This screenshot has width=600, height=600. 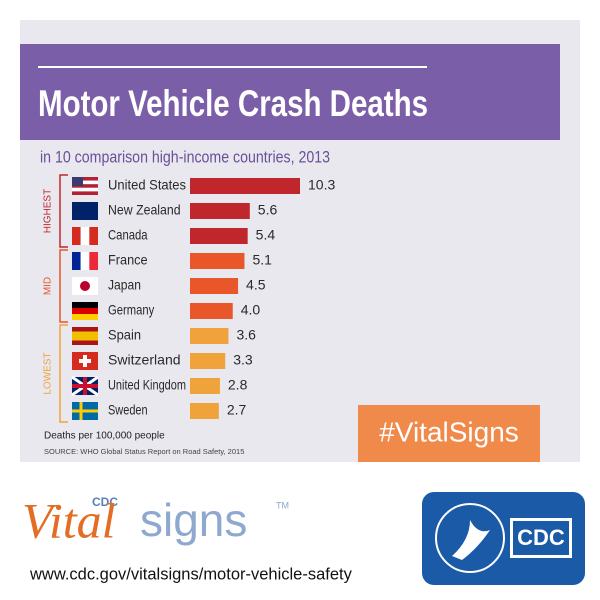 I want to click on cdc-badge-text: CDC, so click(x=541, y=537).